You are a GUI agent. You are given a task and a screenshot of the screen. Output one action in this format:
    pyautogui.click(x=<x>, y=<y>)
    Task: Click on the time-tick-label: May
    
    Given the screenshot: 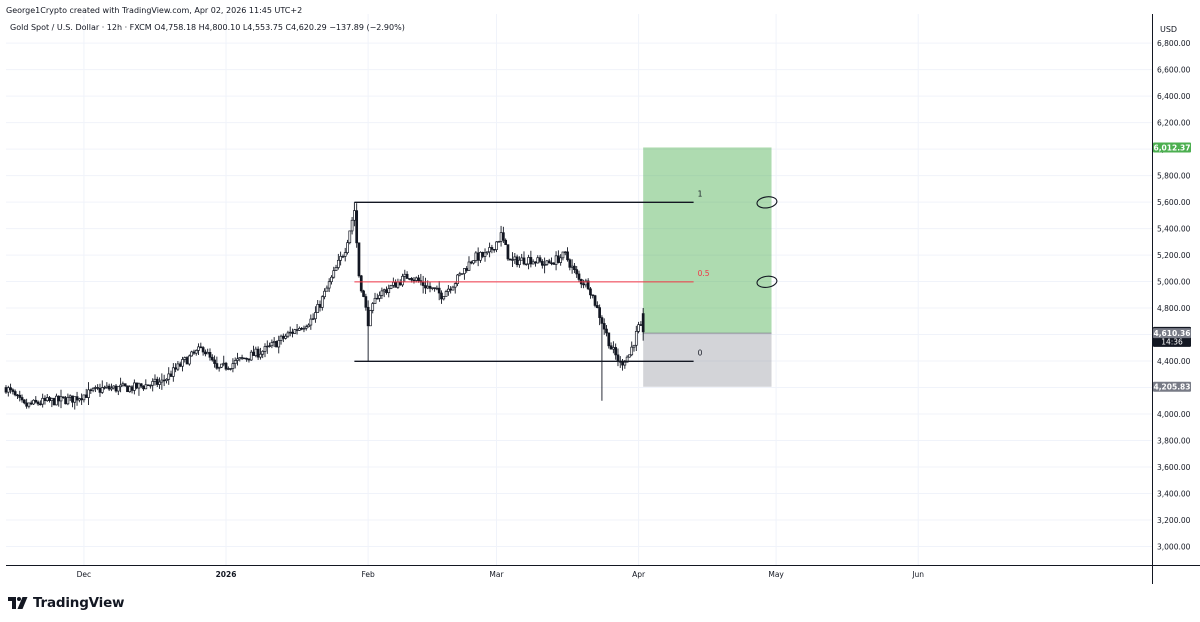 What is the action you would take?
    pyautogui.click(x=776, y=574)
    